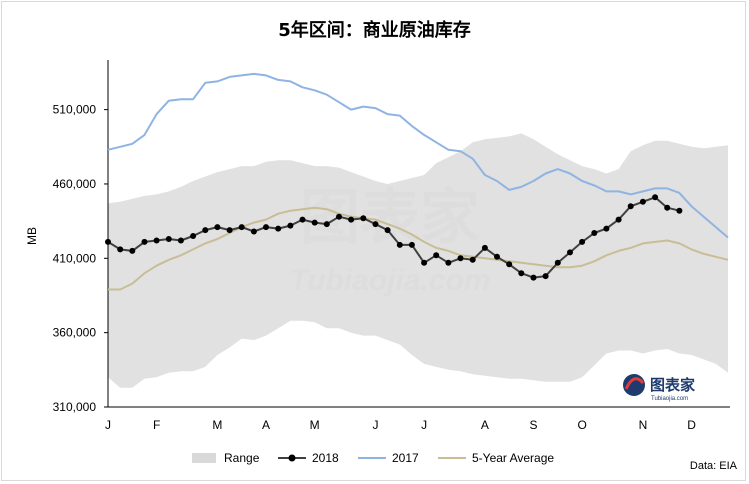 The height and width of the screenshot is (484, 749). I want to click on x-tick-label: O, so click(581, 425).